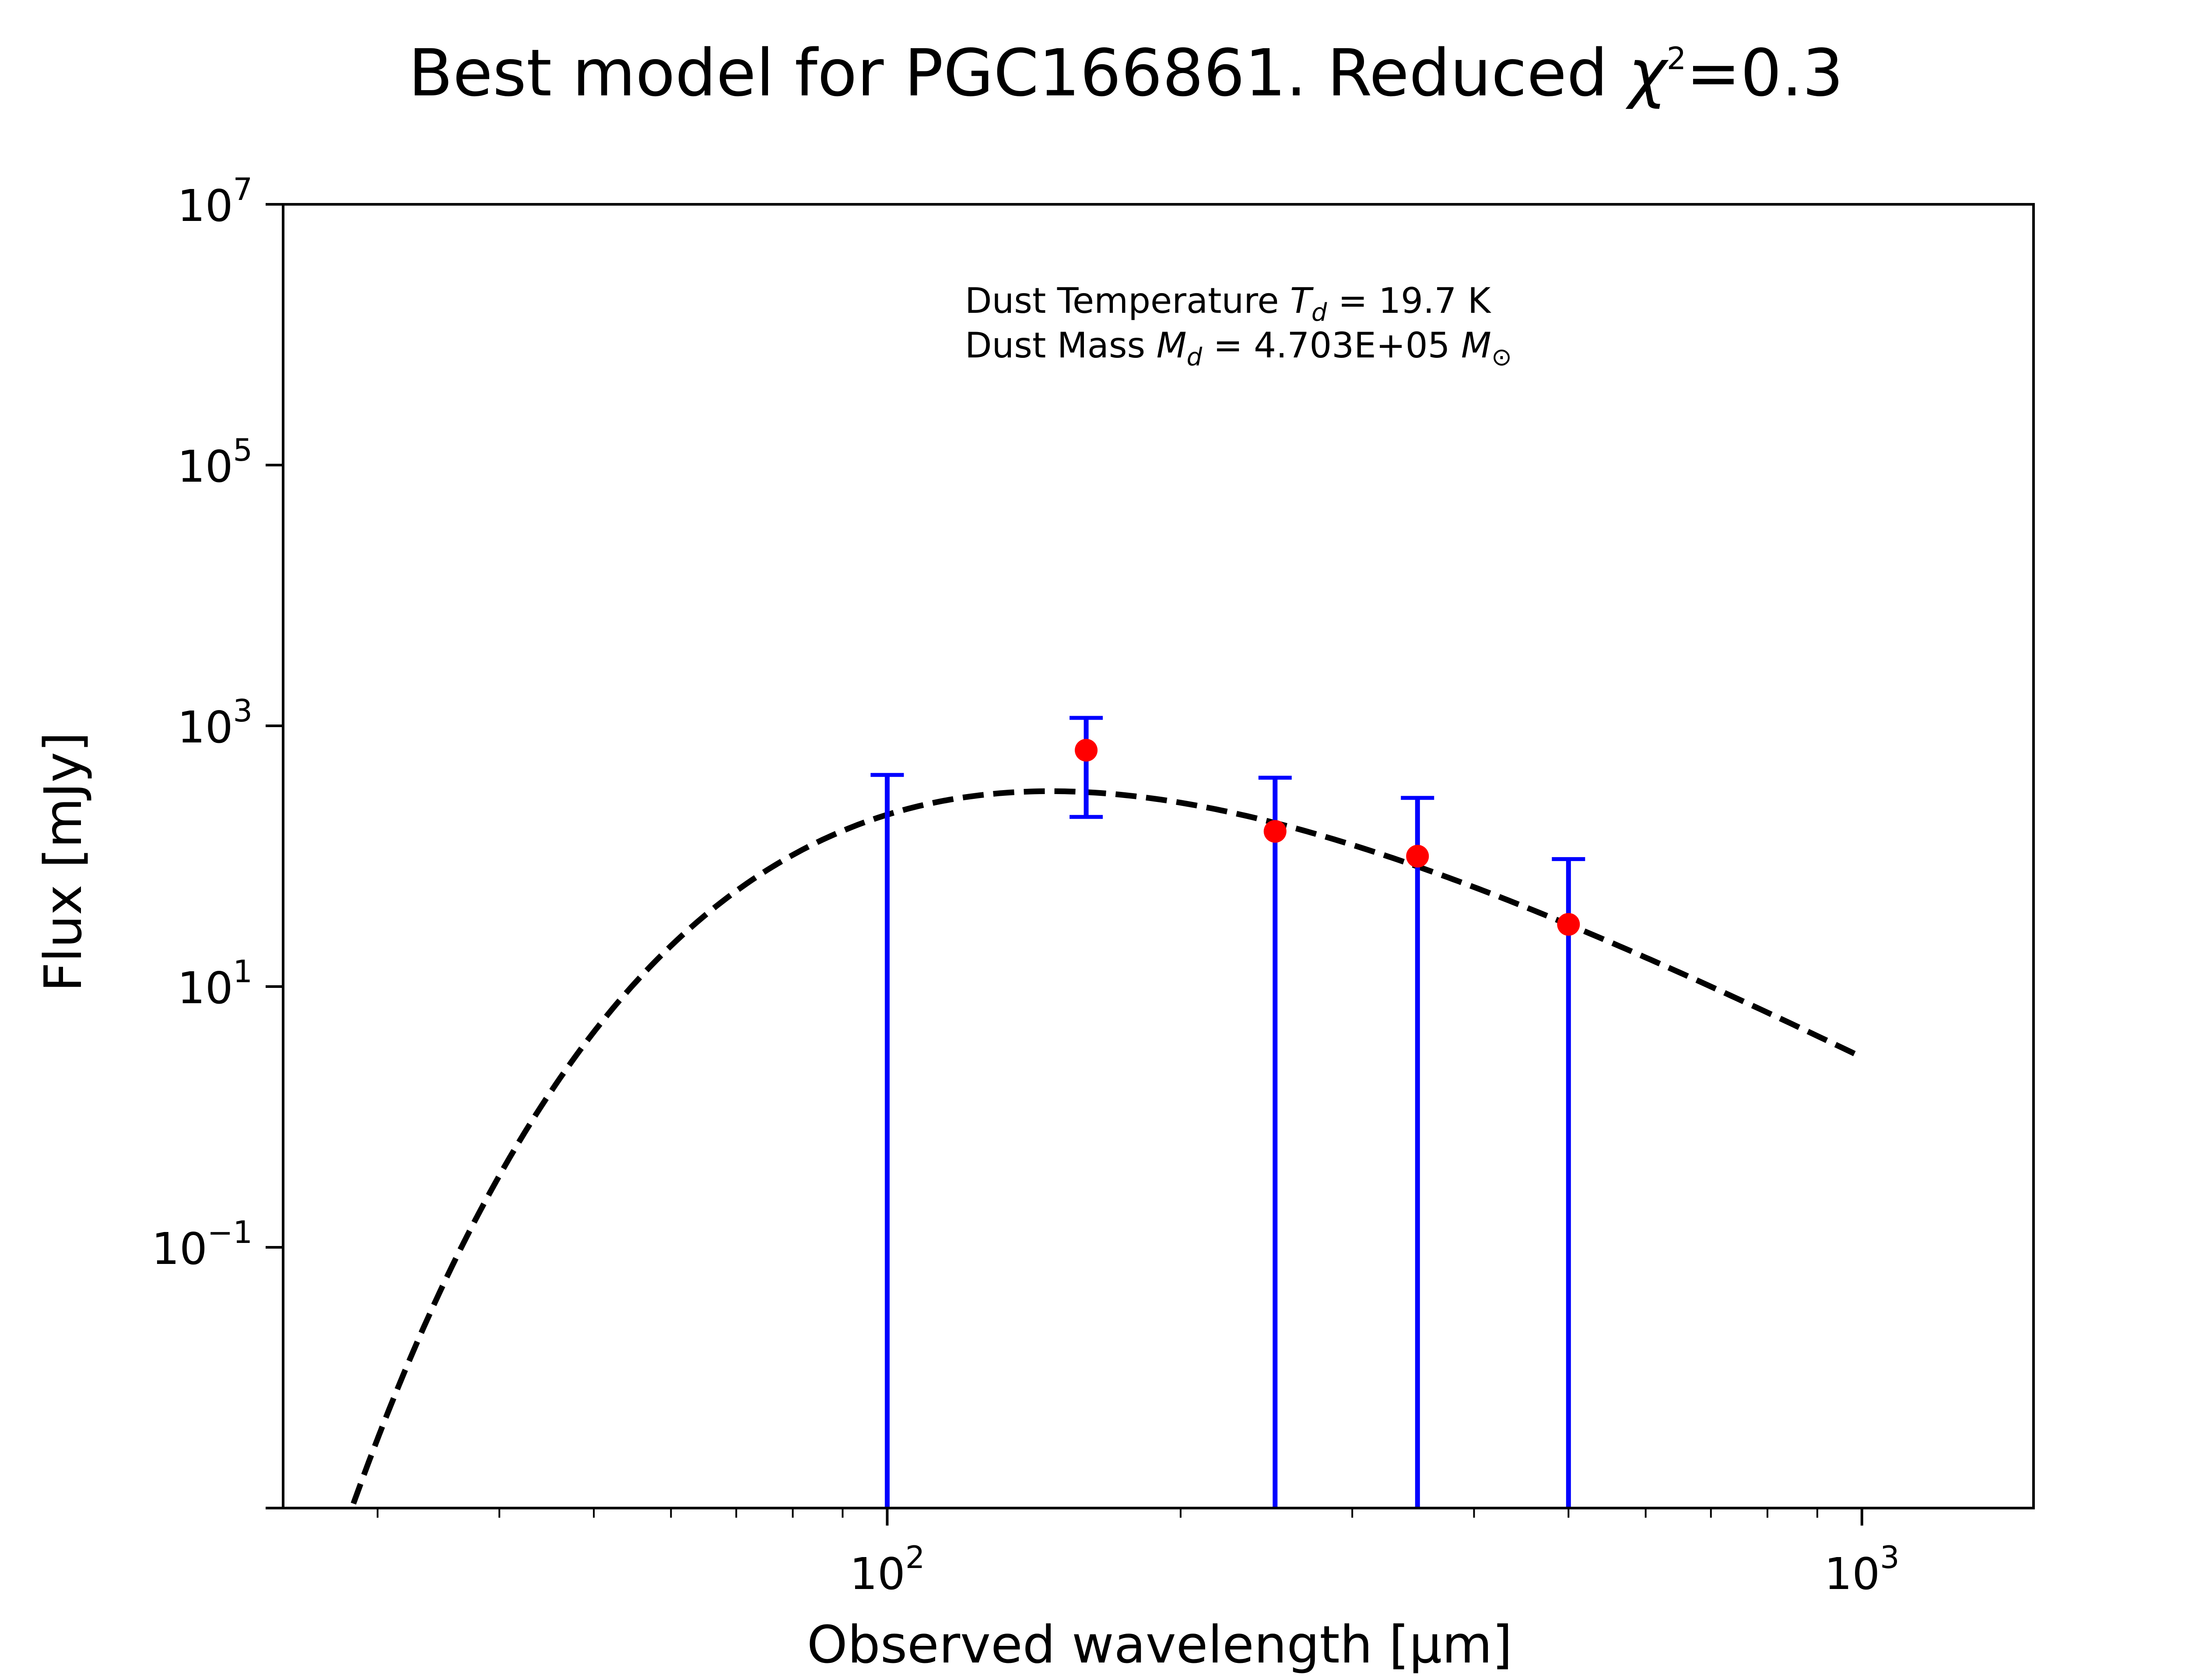 This screenshot has width=2188, height=1680. I want to click on chart-title-exponent: 2, so click(1677, 59).